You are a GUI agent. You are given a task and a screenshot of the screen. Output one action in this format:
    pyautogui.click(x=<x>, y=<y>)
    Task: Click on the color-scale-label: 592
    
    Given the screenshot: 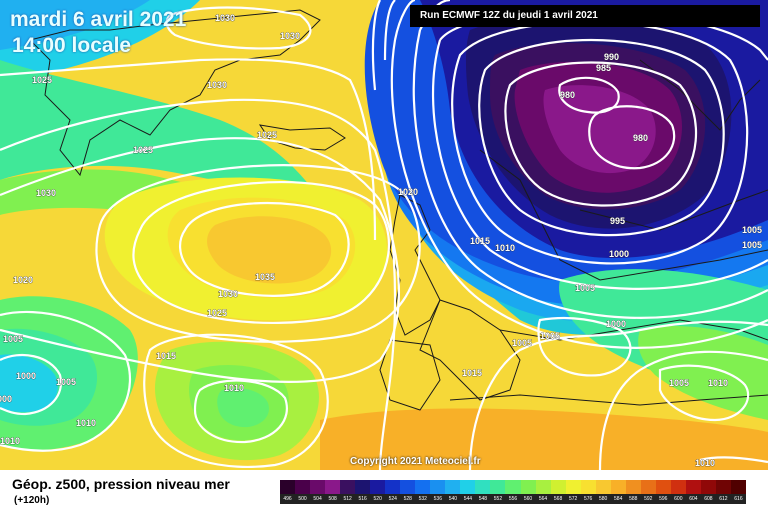 What is the action you would take?
    pyautogui.click(x=648, y=499)
    